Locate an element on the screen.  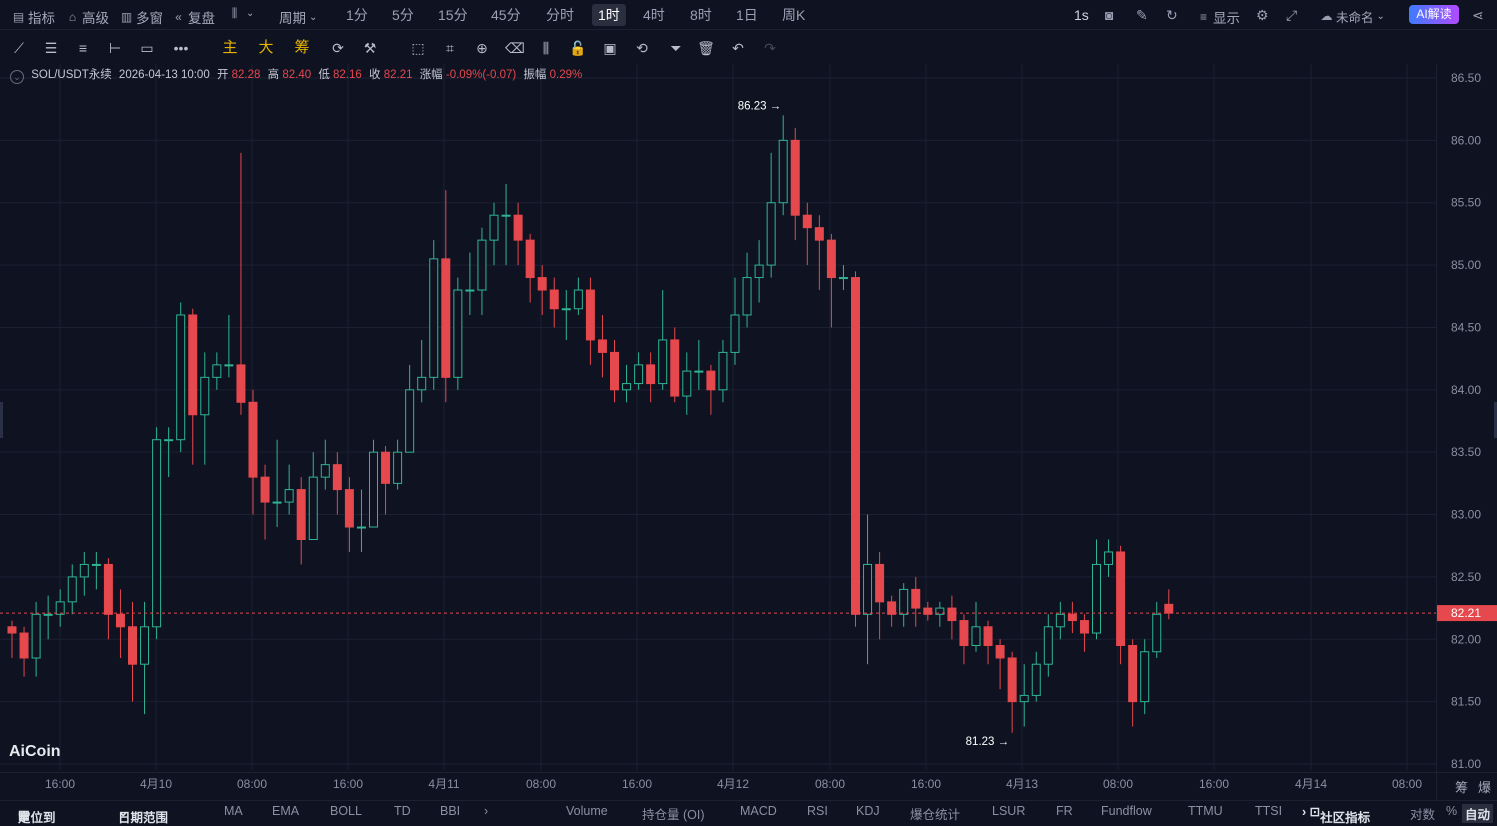
ruler-icon: ⌗ is located at coordinates (450, 48).